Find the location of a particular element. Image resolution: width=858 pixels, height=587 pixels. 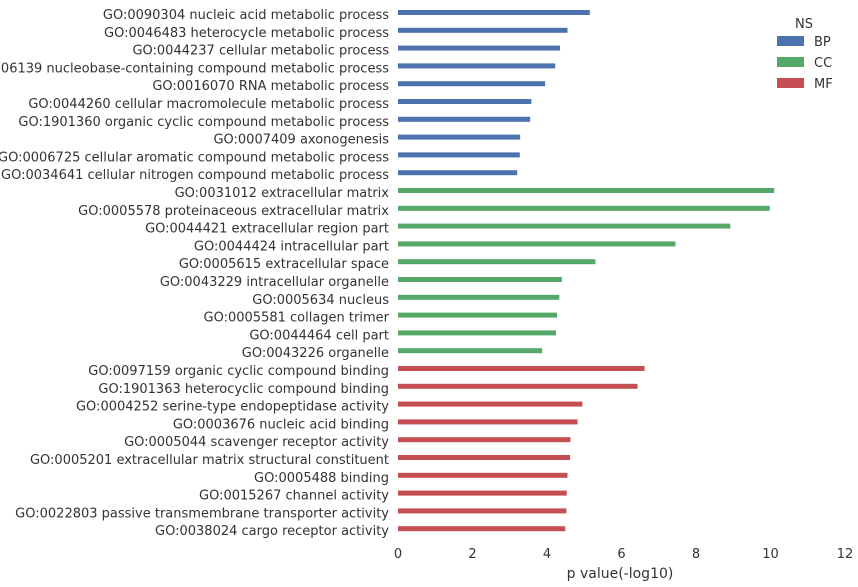

category-label: GO:0044421 extracellular region part is located at coordinates (267, 229).